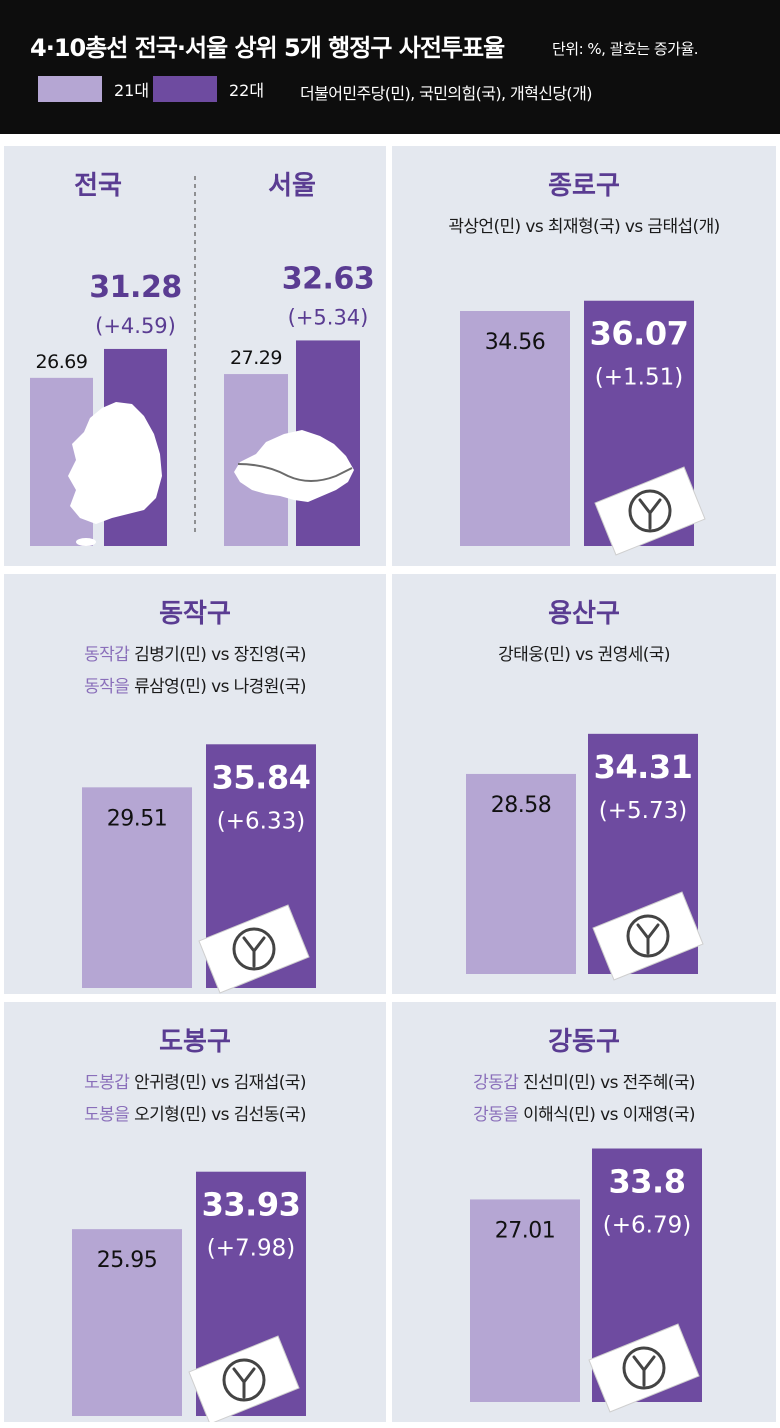 This screenshot has width=780, height=1428. What do you see at coordinates (496, 1083) in the screenshot?
I see `district-label: 강동갑` at bounding box center [496, 1083].